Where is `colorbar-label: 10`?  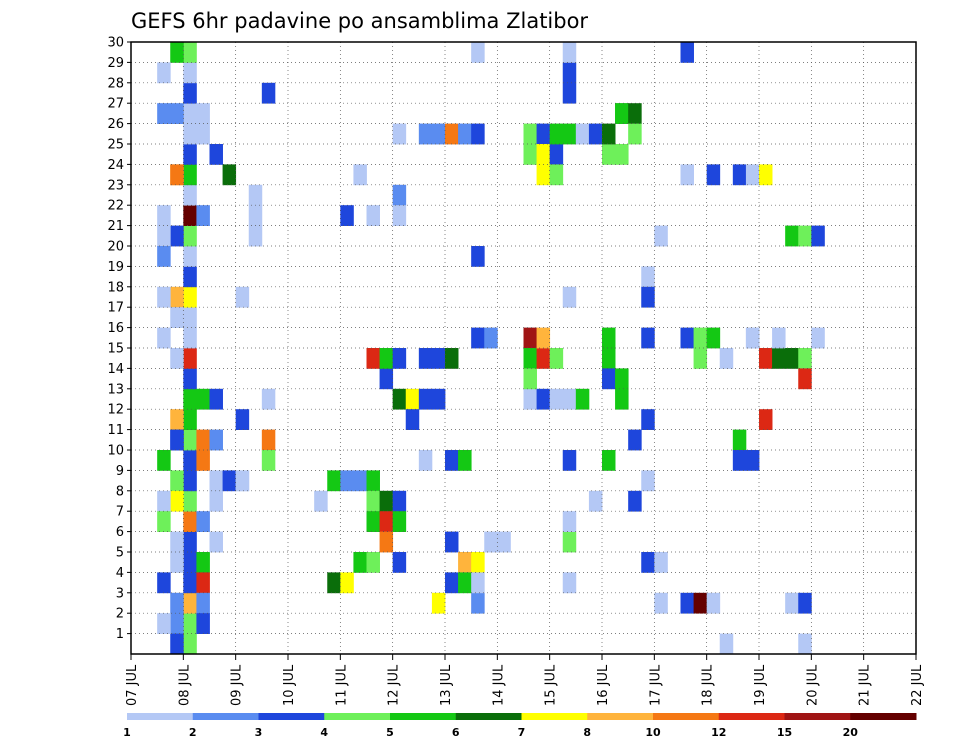 colorbar-label: 10 is located at coordinates (653, 732).